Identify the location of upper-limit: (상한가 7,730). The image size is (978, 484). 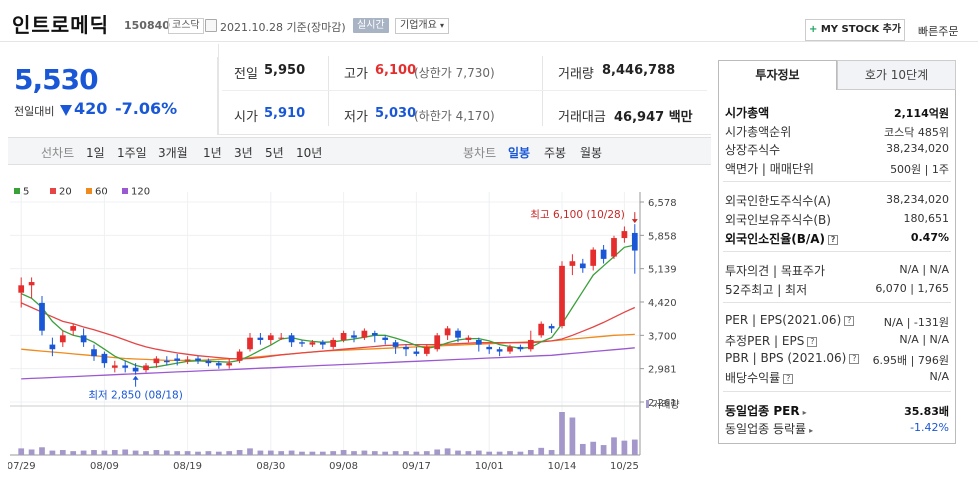
(454, 73).